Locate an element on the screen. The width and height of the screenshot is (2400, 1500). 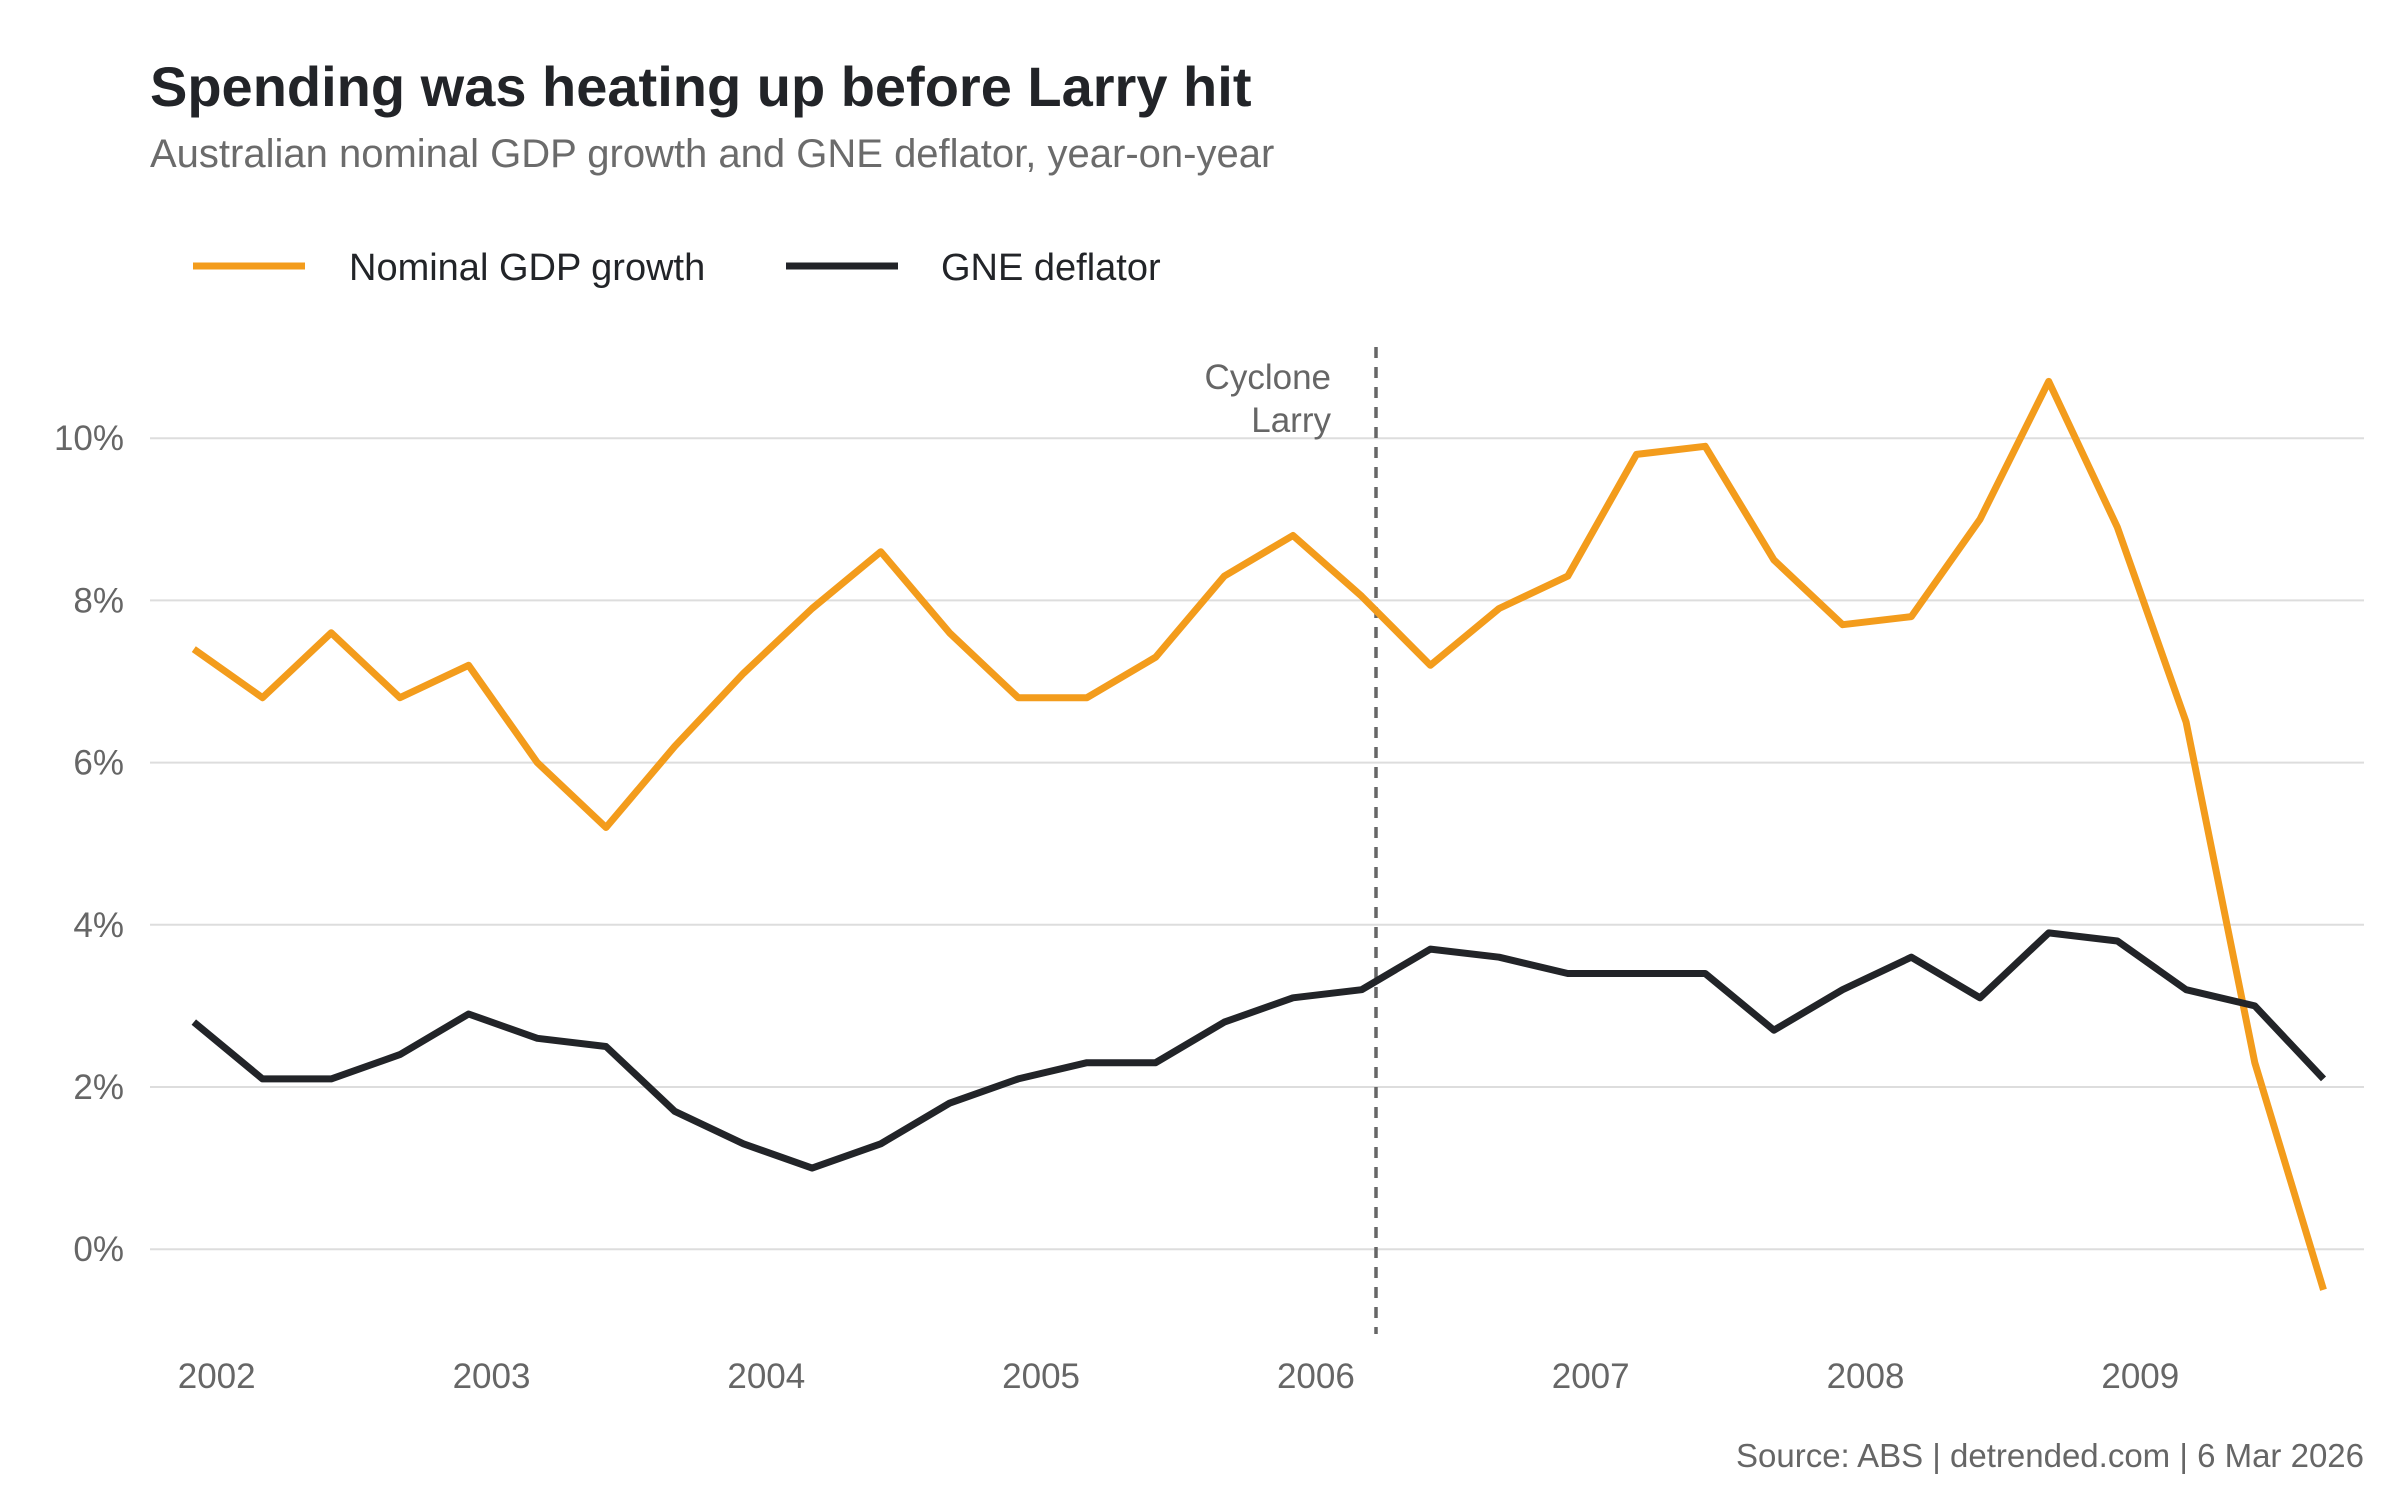
source-note: Source: ABS | detrended.com | 6 Mar 2026 is located at coordinates (2050, 1455).